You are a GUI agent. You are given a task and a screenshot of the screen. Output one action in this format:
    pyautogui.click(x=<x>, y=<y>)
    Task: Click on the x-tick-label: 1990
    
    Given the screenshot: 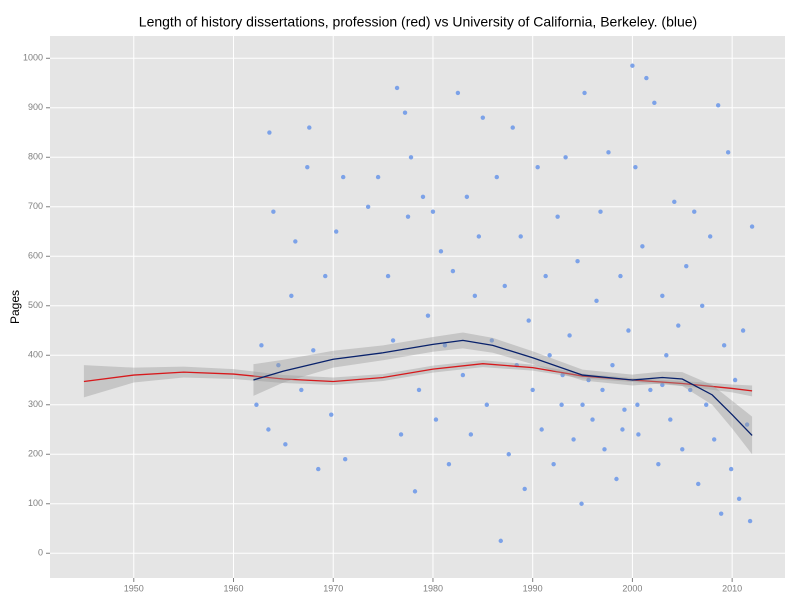 What is the action you would take?
    pyautogui.click(x=533, y=588)
    